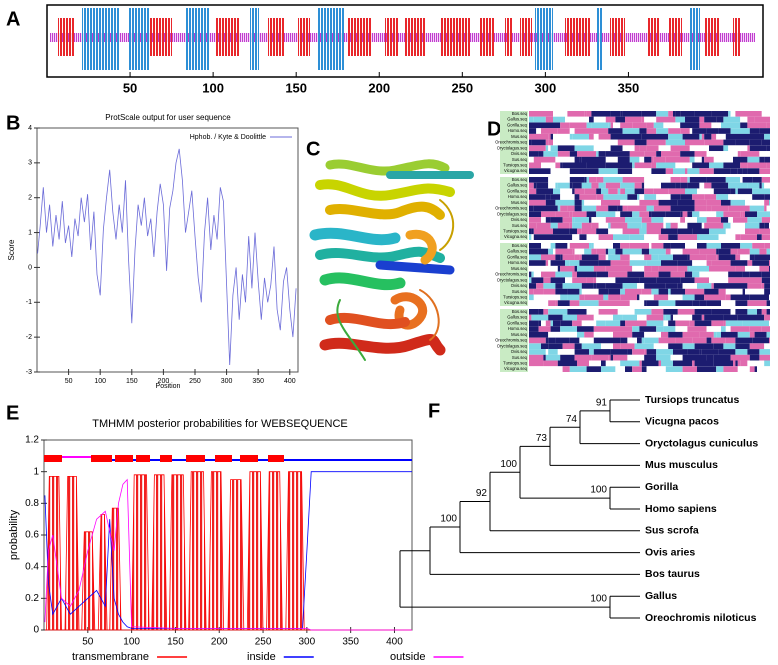  Describe the element at coordinates (520, 245) in the screenshot. I see `sequence-name: Bos.seq` at that location.